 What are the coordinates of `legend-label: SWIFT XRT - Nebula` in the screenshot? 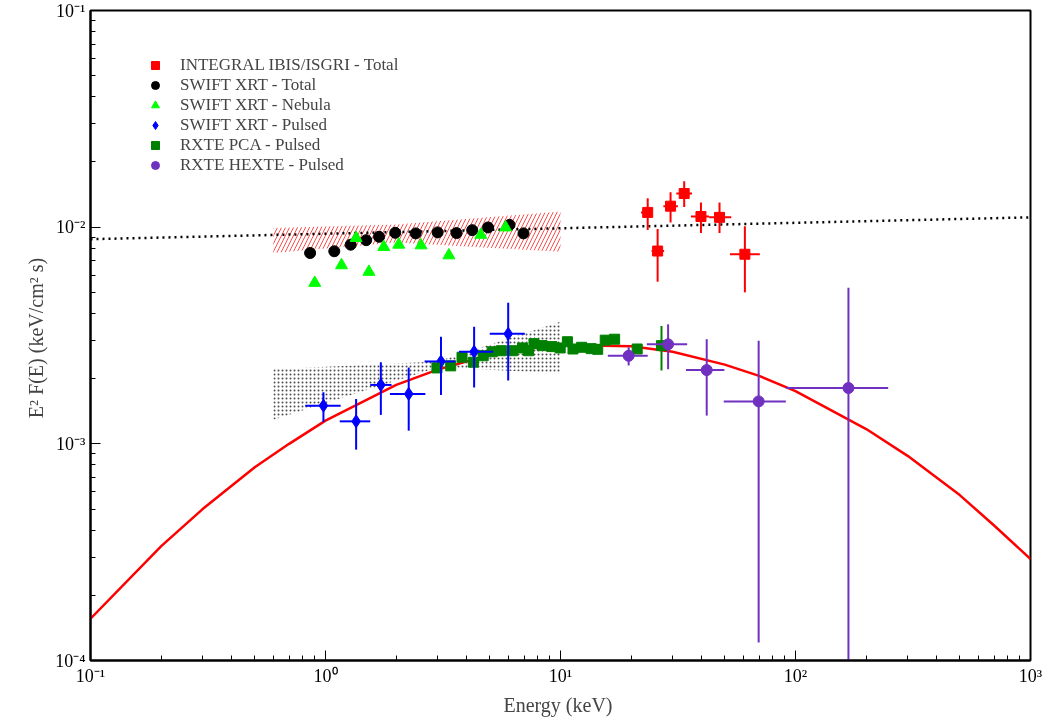 It's located at (255, 105).